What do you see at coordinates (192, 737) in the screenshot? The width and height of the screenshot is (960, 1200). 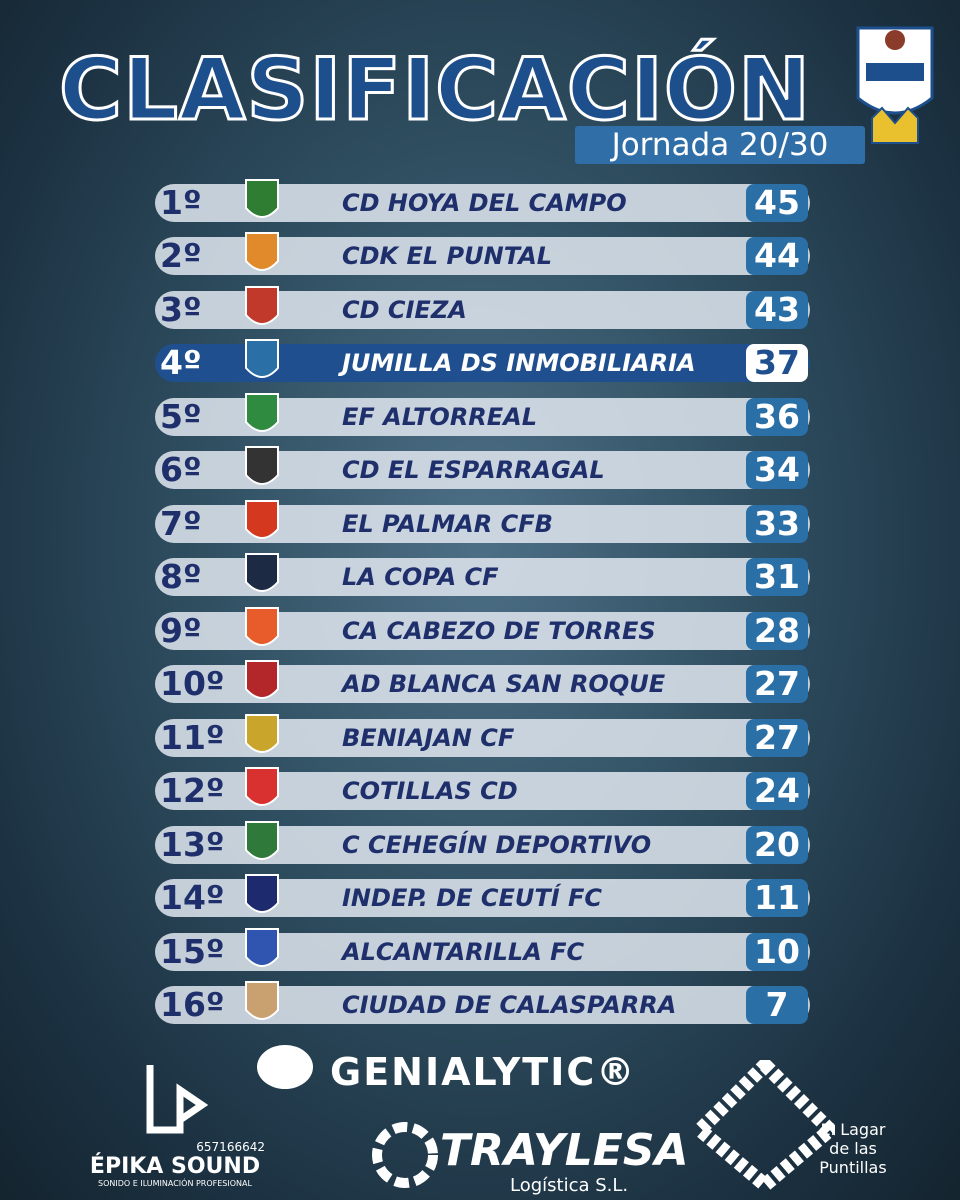 I see `position: 11º` at bounding box center [192, 737].